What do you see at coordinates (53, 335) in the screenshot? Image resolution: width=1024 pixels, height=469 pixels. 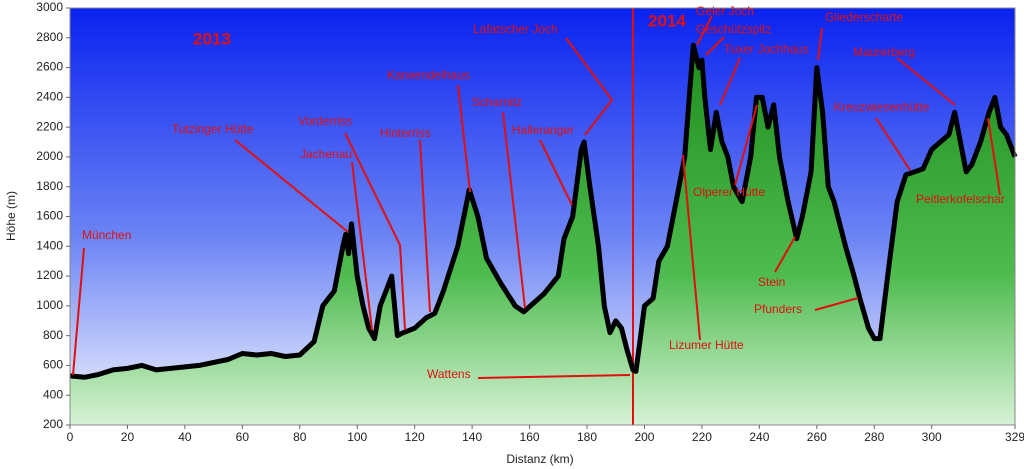 I see `y-tick-label: 800` at bounding box center [53, 335].